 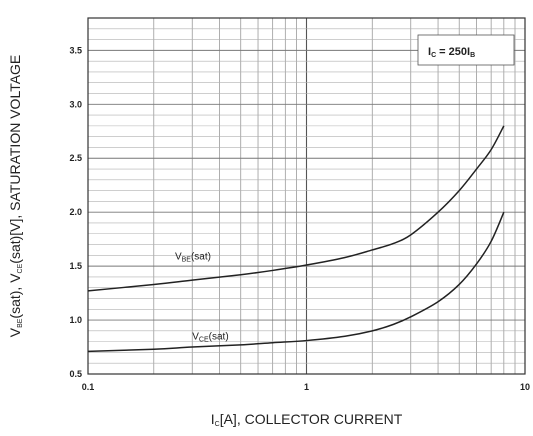 I want to click on y-tick-label: 0.5, so click(x=75, y=374).